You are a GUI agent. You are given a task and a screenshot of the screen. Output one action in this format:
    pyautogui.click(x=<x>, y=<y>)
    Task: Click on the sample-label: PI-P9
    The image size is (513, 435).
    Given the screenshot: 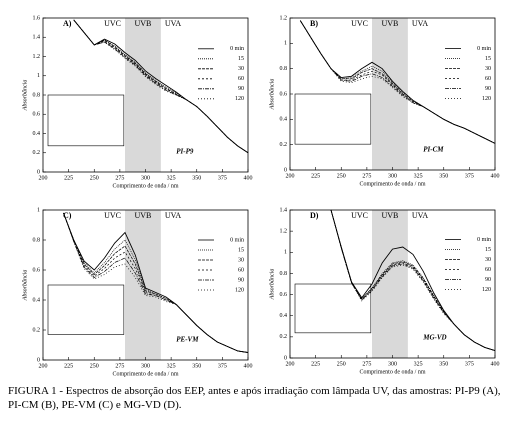 What is the action you would take?
    pyautogui.click(x=185, y=152)
    